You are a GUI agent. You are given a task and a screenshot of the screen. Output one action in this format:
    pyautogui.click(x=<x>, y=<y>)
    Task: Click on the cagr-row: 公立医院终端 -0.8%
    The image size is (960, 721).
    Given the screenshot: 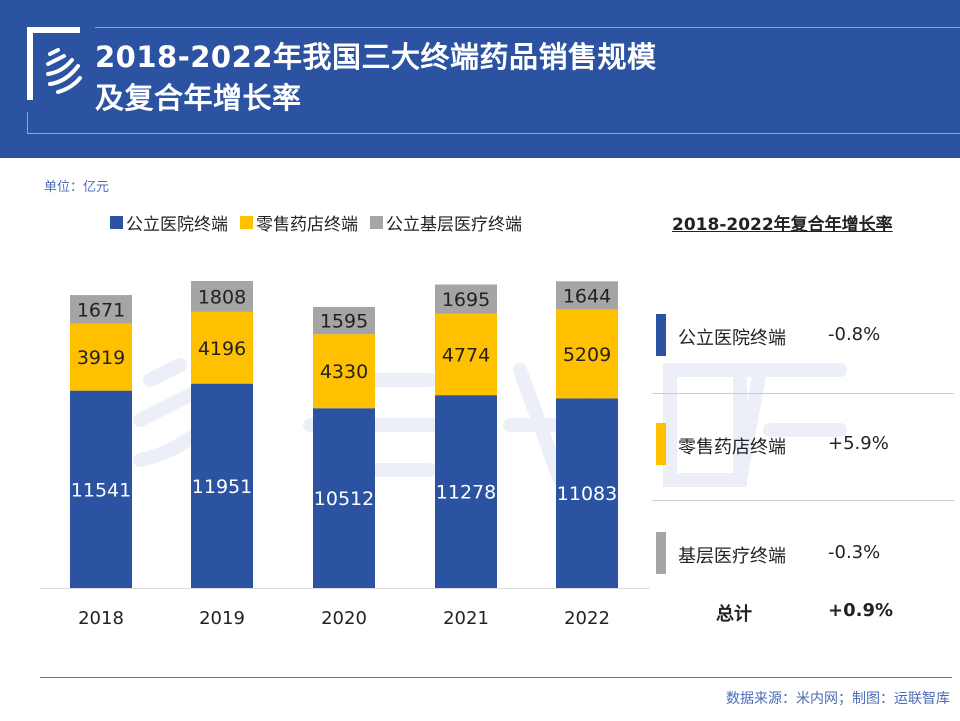 What is the action you would take?
    pyautogui.click(x=806, y=335)
    